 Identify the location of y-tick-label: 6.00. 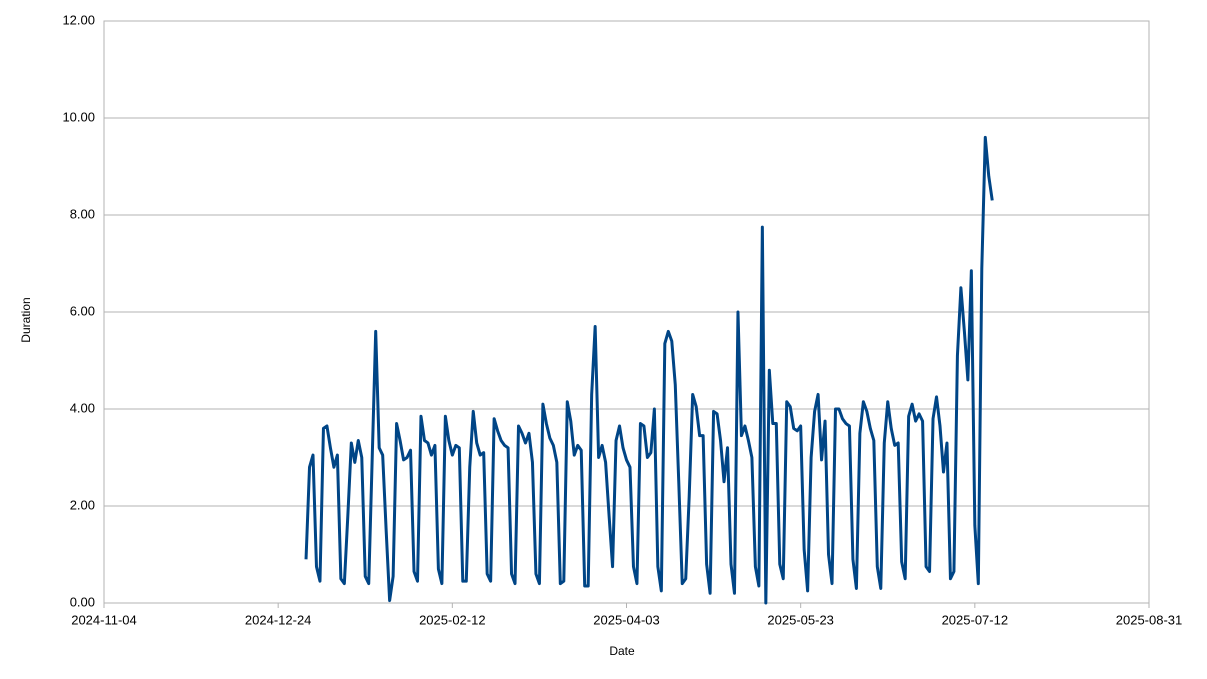
(82, 310).